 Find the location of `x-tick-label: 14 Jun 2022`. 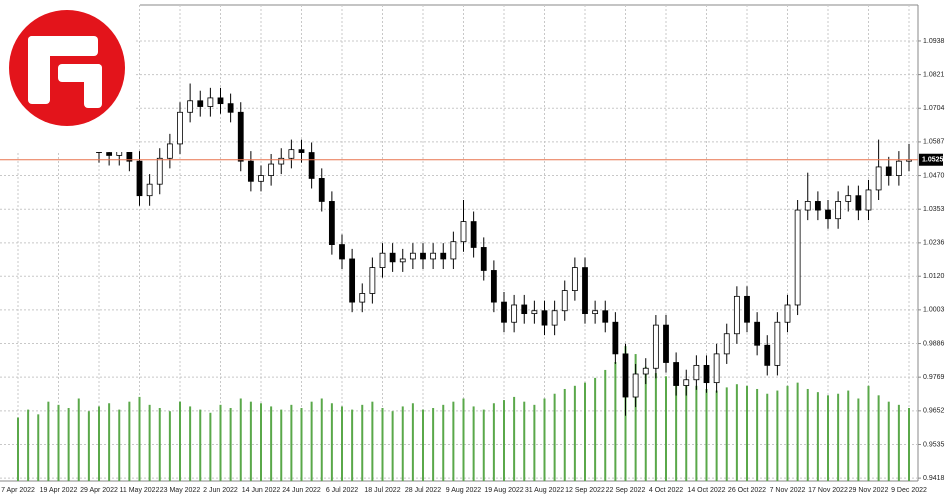

x-tick-label: 14 Jun 2022 is located at coordinates (261, 490).